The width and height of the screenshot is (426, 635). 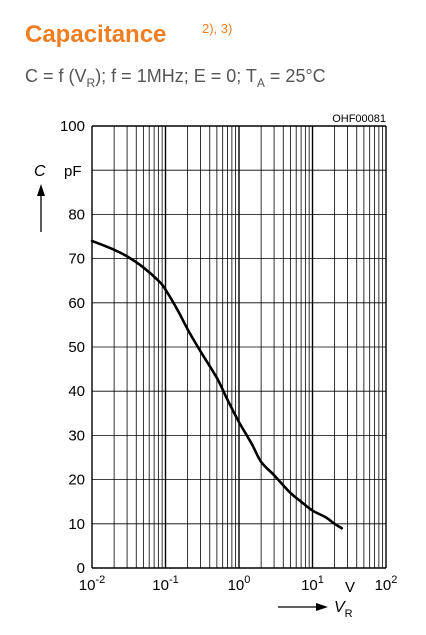 I want to click on title-footnote-refs: 2), 3), so click(x=217, y=28).